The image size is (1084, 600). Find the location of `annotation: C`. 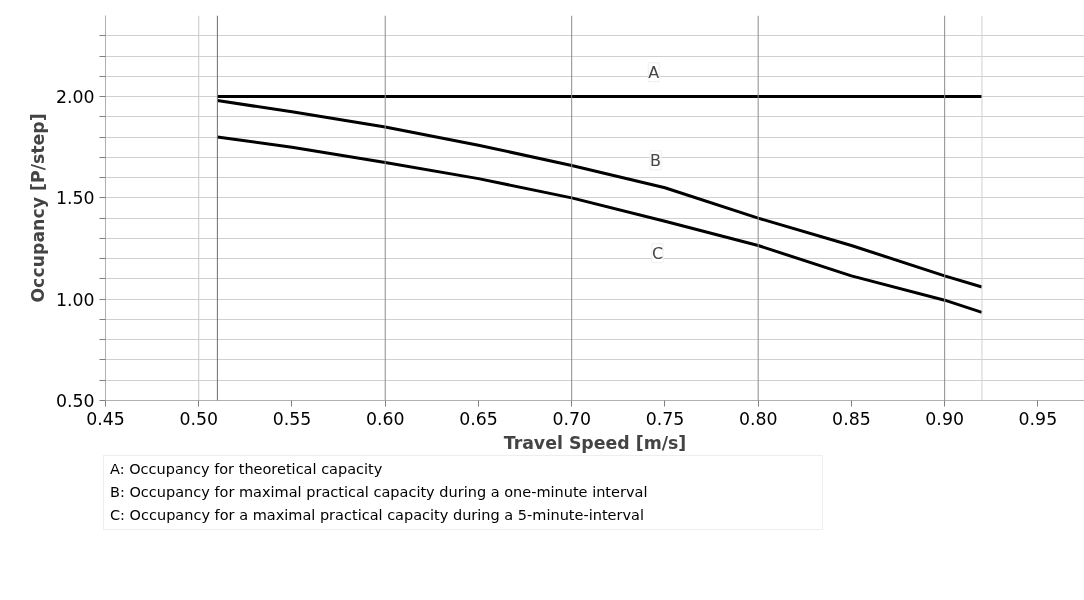

annotation: C is located at coordinates (657, 253).